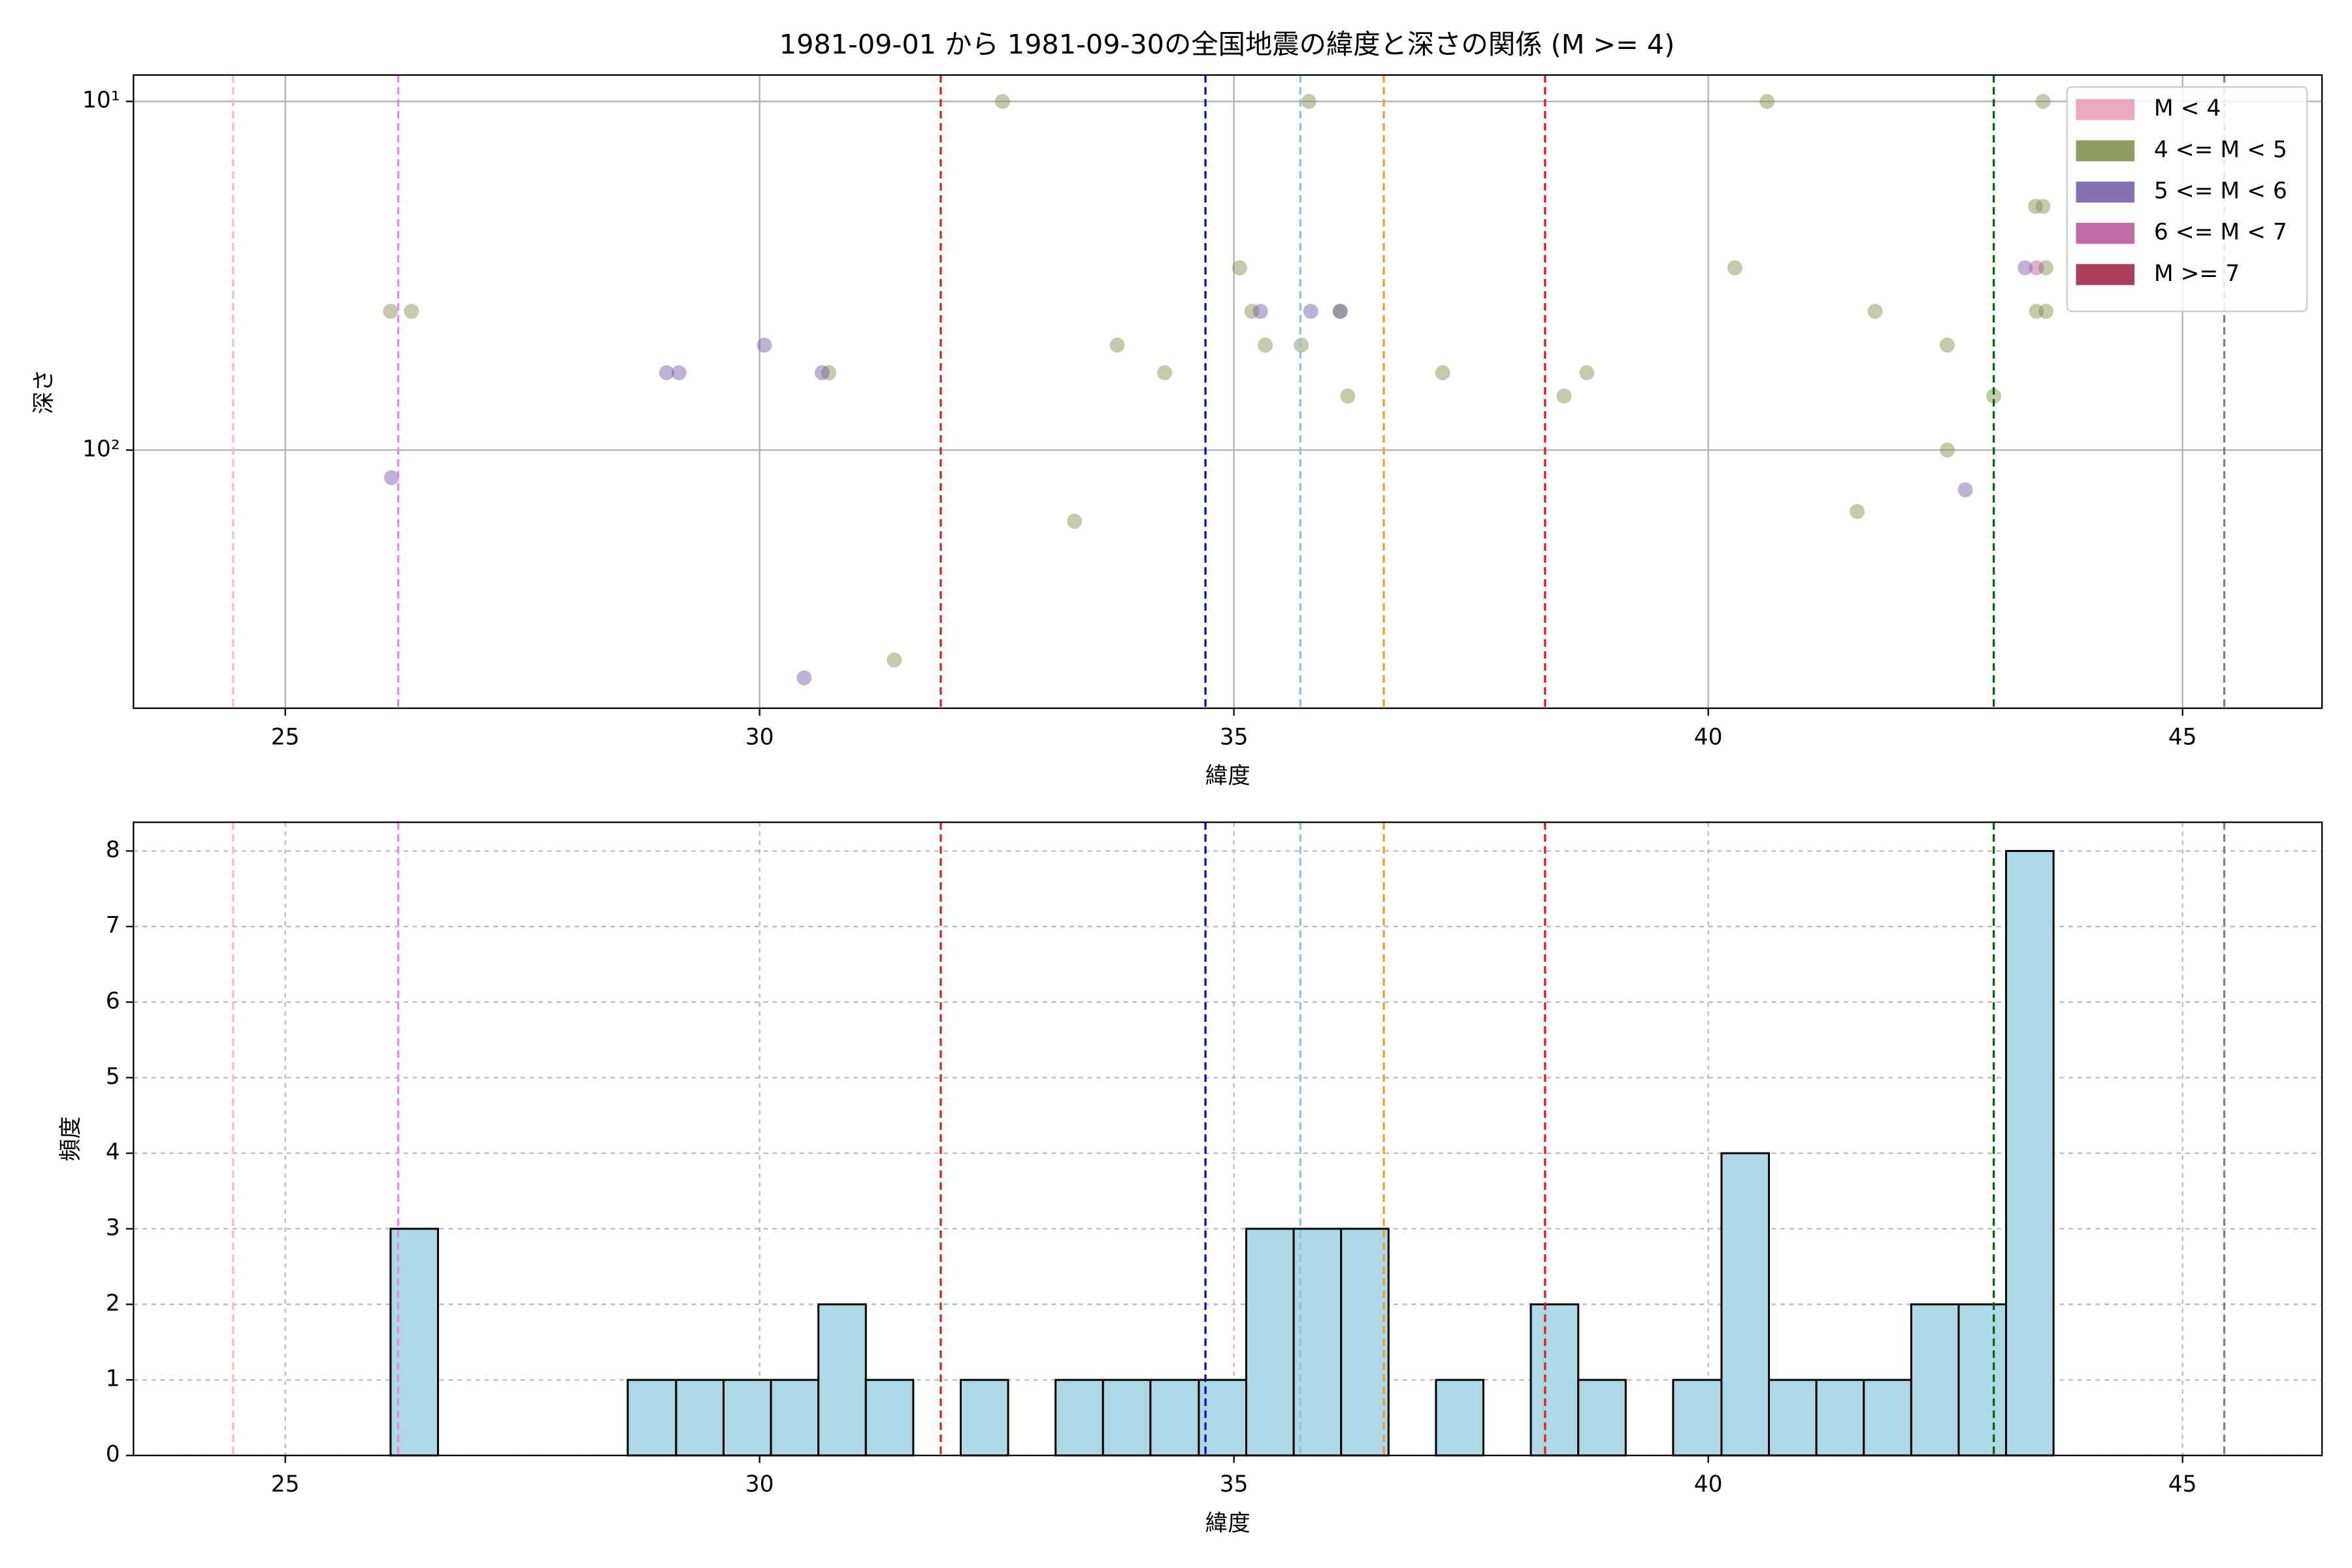 The image size is (2352, 1568). I want to click on legend-label: 5 <= M < 6, so click(2220, 191).